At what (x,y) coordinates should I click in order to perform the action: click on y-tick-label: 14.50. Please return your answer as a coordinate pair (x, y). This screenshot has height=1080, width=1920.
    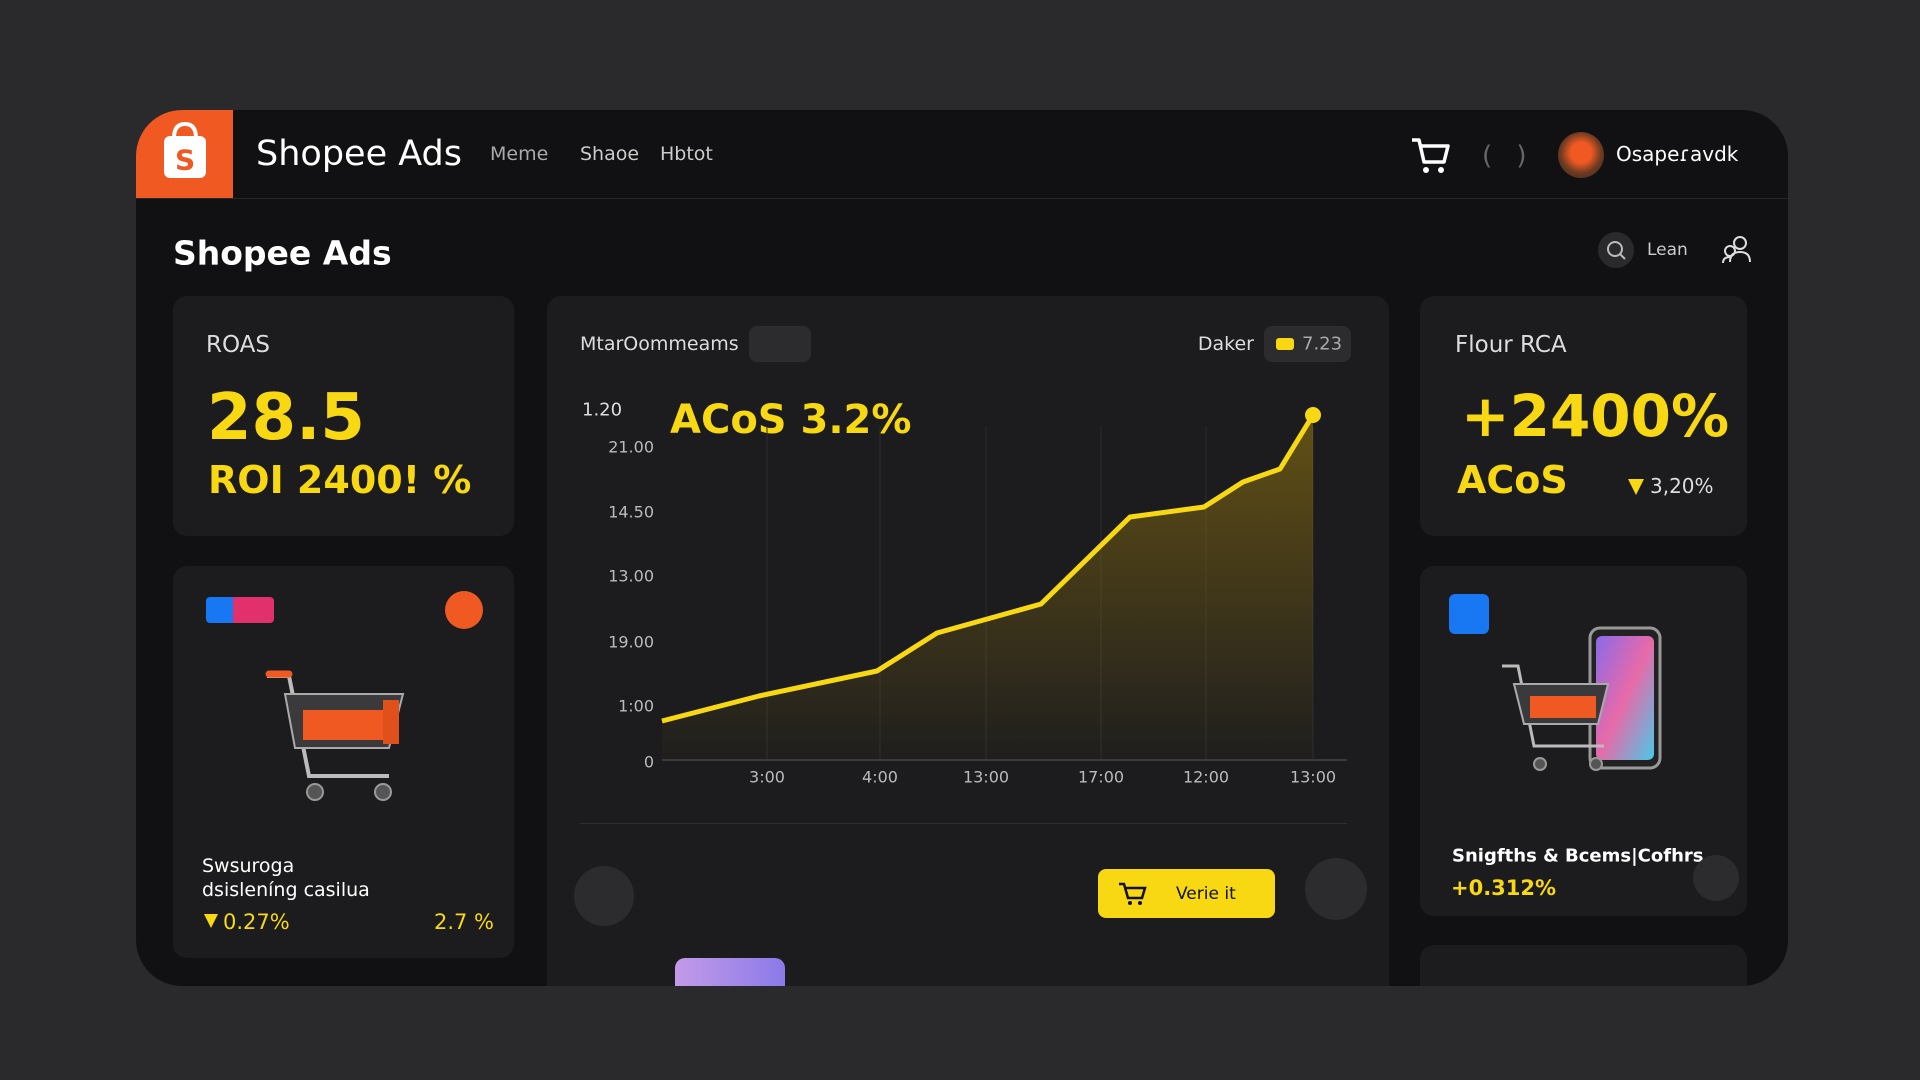
    Looking at the image, I should click on (631, 512).